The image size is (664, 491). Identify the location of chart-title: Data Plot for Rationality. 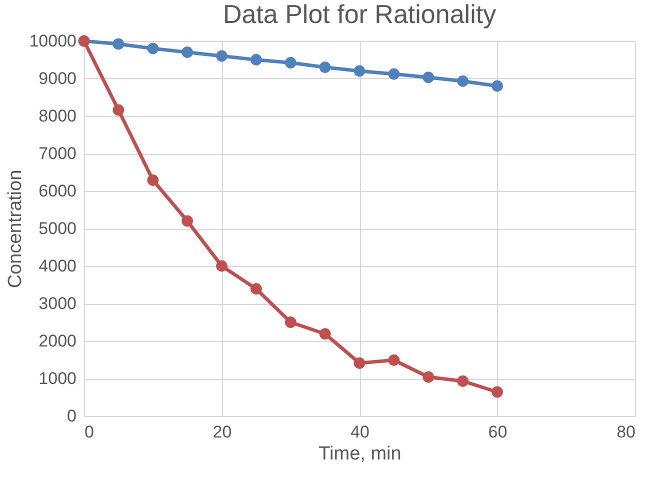
(359, 14).